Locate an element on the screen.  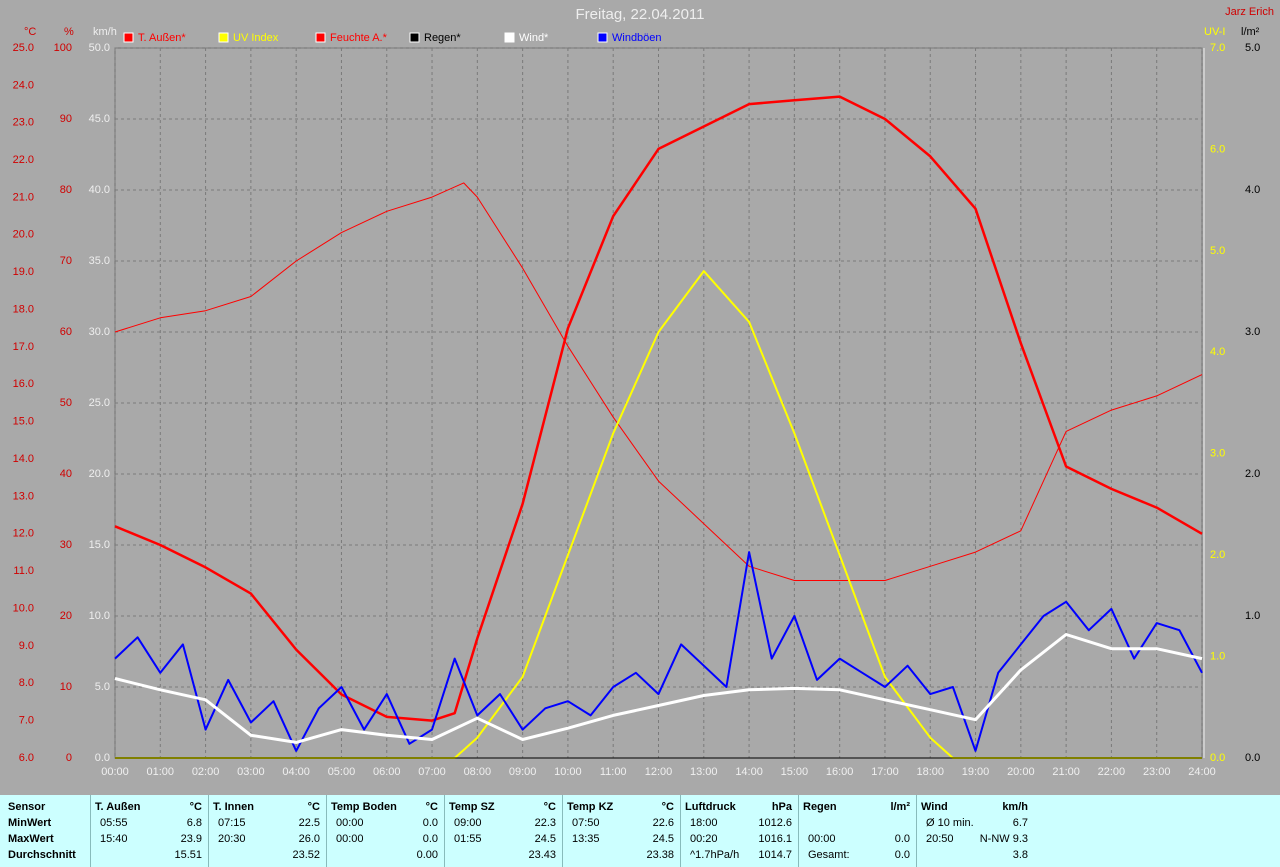
cell-value: 3.8 is located at coordinates (1020, 855).